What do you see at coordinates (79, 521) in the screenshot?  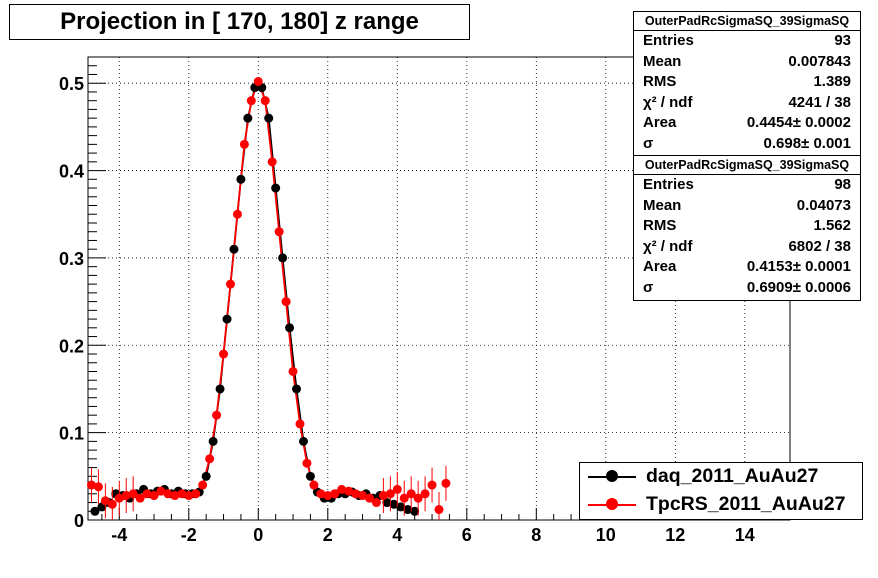 I see `y-tick-label: 0` at bounding box center [79, 521].